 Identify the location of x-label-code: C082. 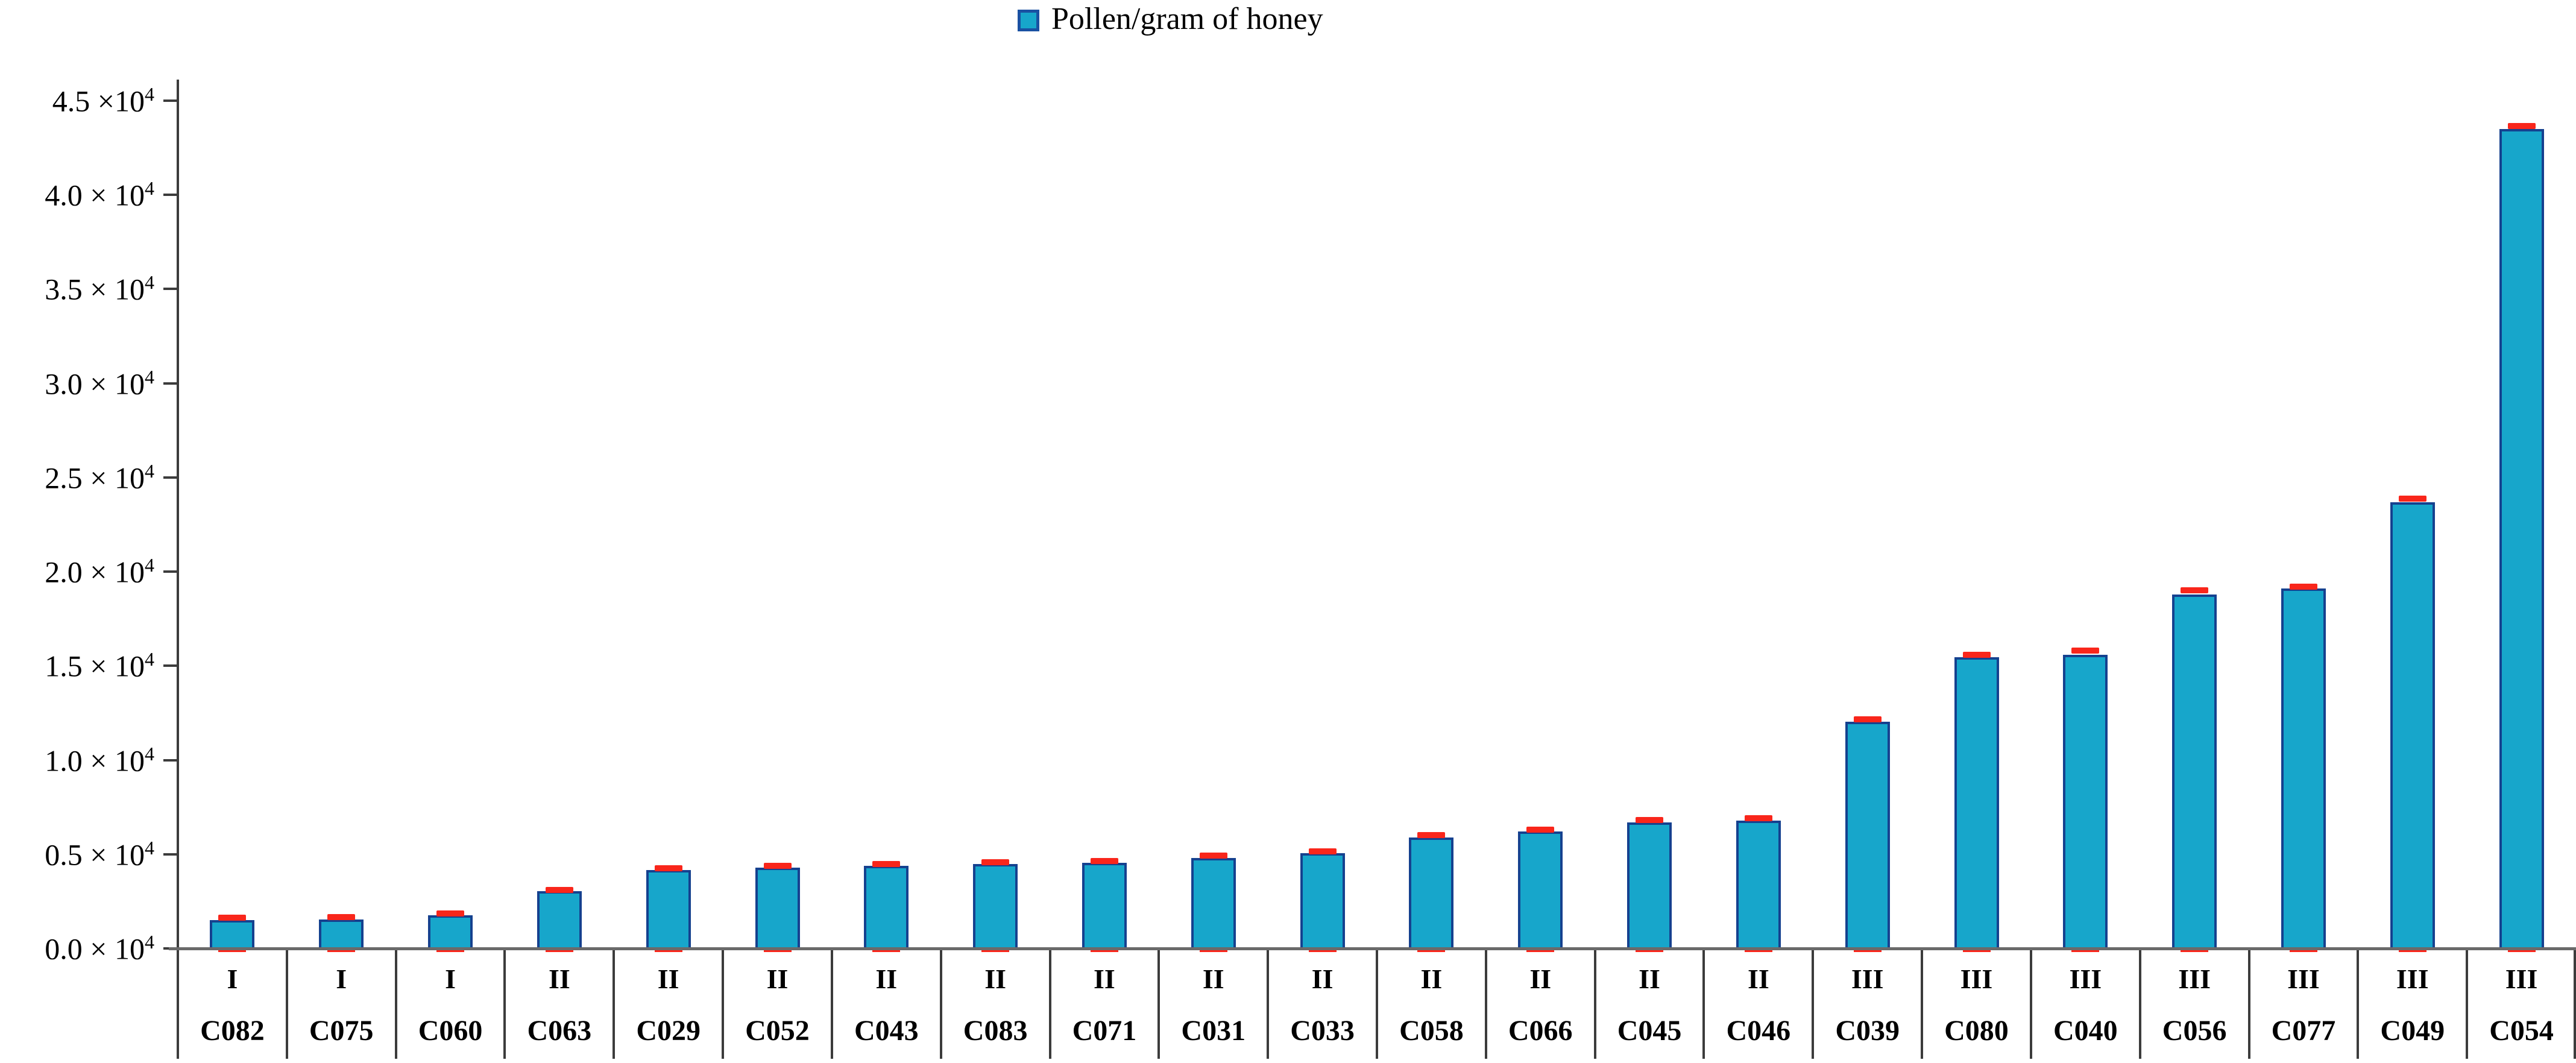
(232, 1031).